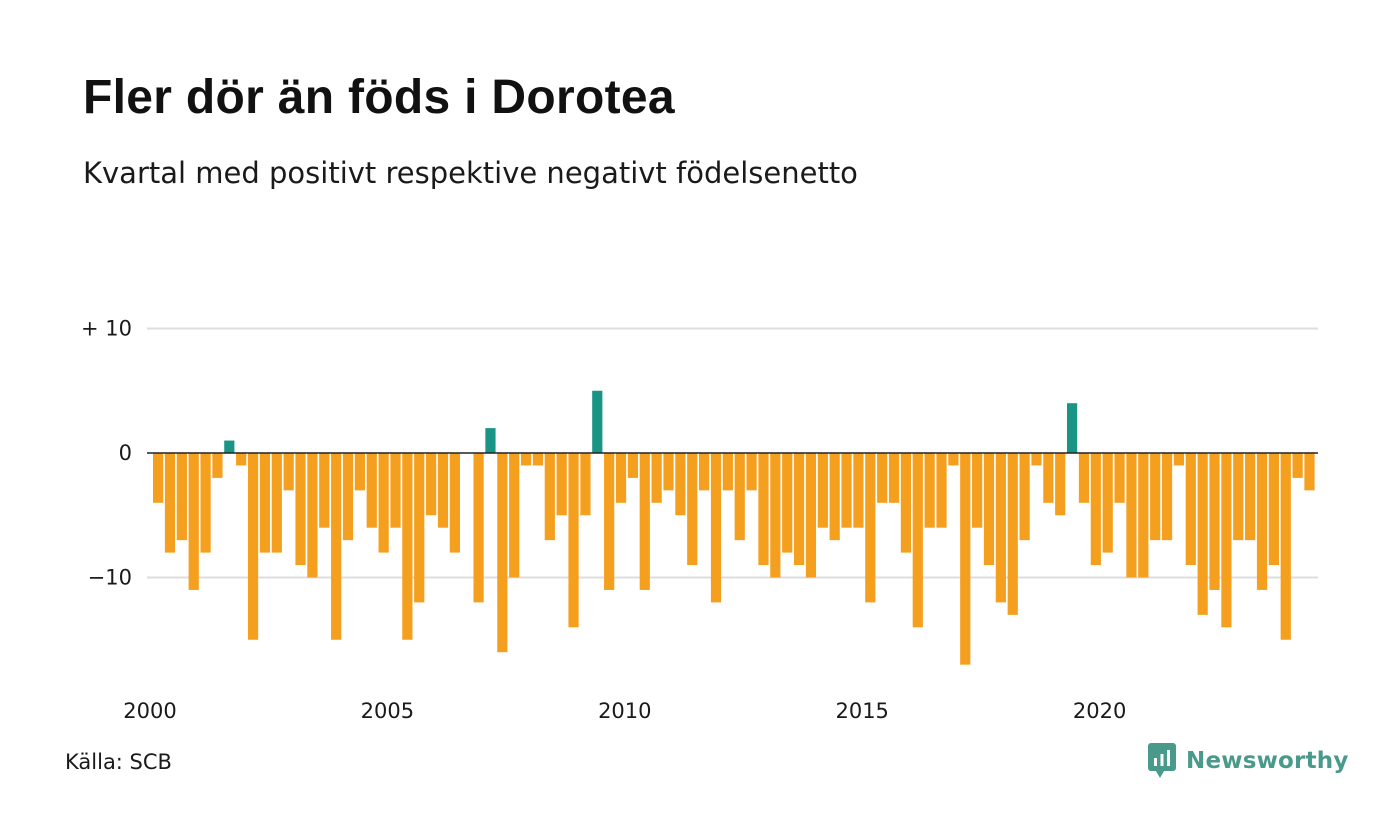 This screenshot has width=1400, height=840. I want to click on x-tick-label: 2005, so click(387, 711).